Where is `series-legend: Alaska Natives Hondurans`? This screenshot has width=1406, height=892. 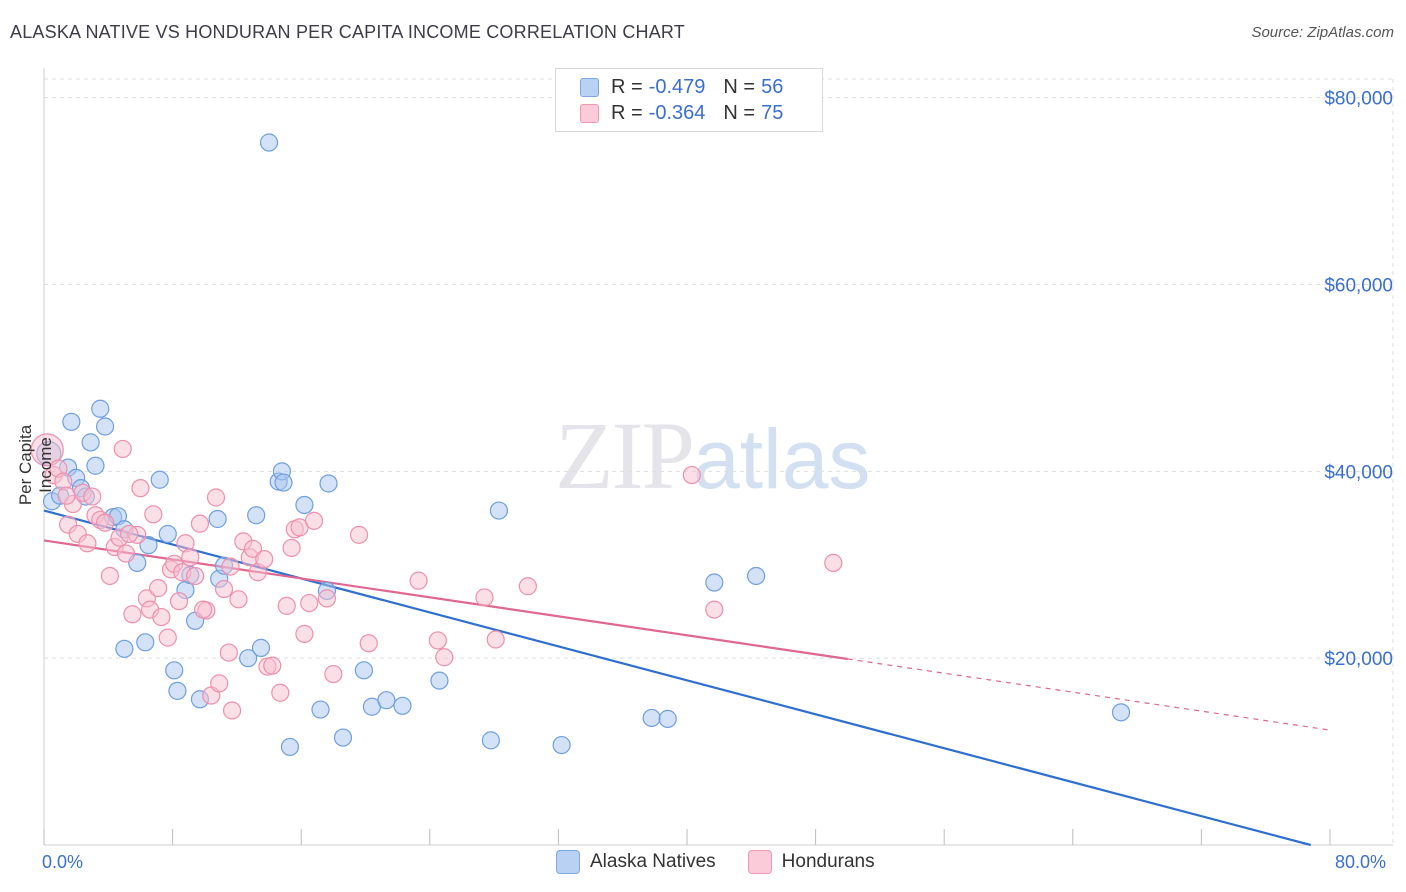 series-legend: Alaska Natives Hondurans is located at coordinates (731, 862).